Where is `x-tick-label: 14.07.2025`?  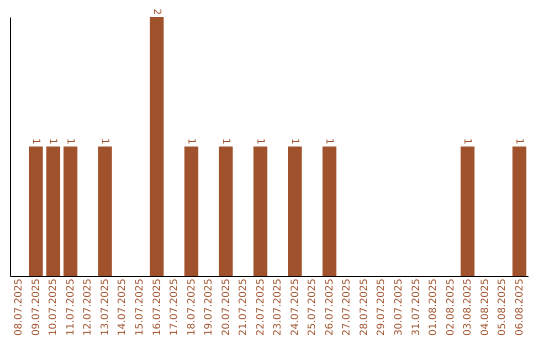 x-tick-label: 14.07.2025 is located at coordinates (122, 307).